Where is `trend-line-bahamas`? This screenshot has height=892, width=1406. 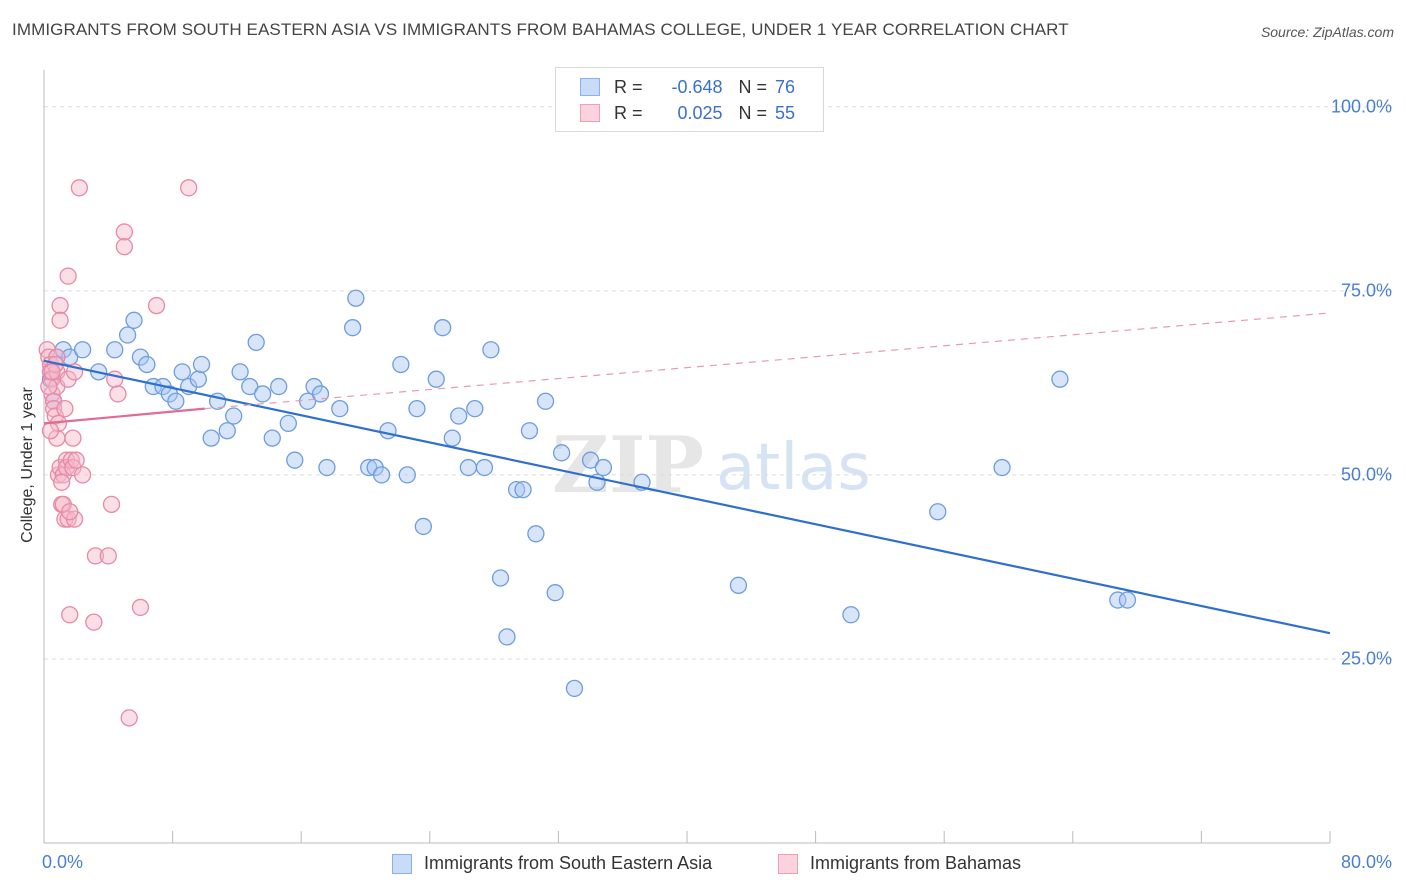 trend-line-bahamas is located at coordinates (124, 416).